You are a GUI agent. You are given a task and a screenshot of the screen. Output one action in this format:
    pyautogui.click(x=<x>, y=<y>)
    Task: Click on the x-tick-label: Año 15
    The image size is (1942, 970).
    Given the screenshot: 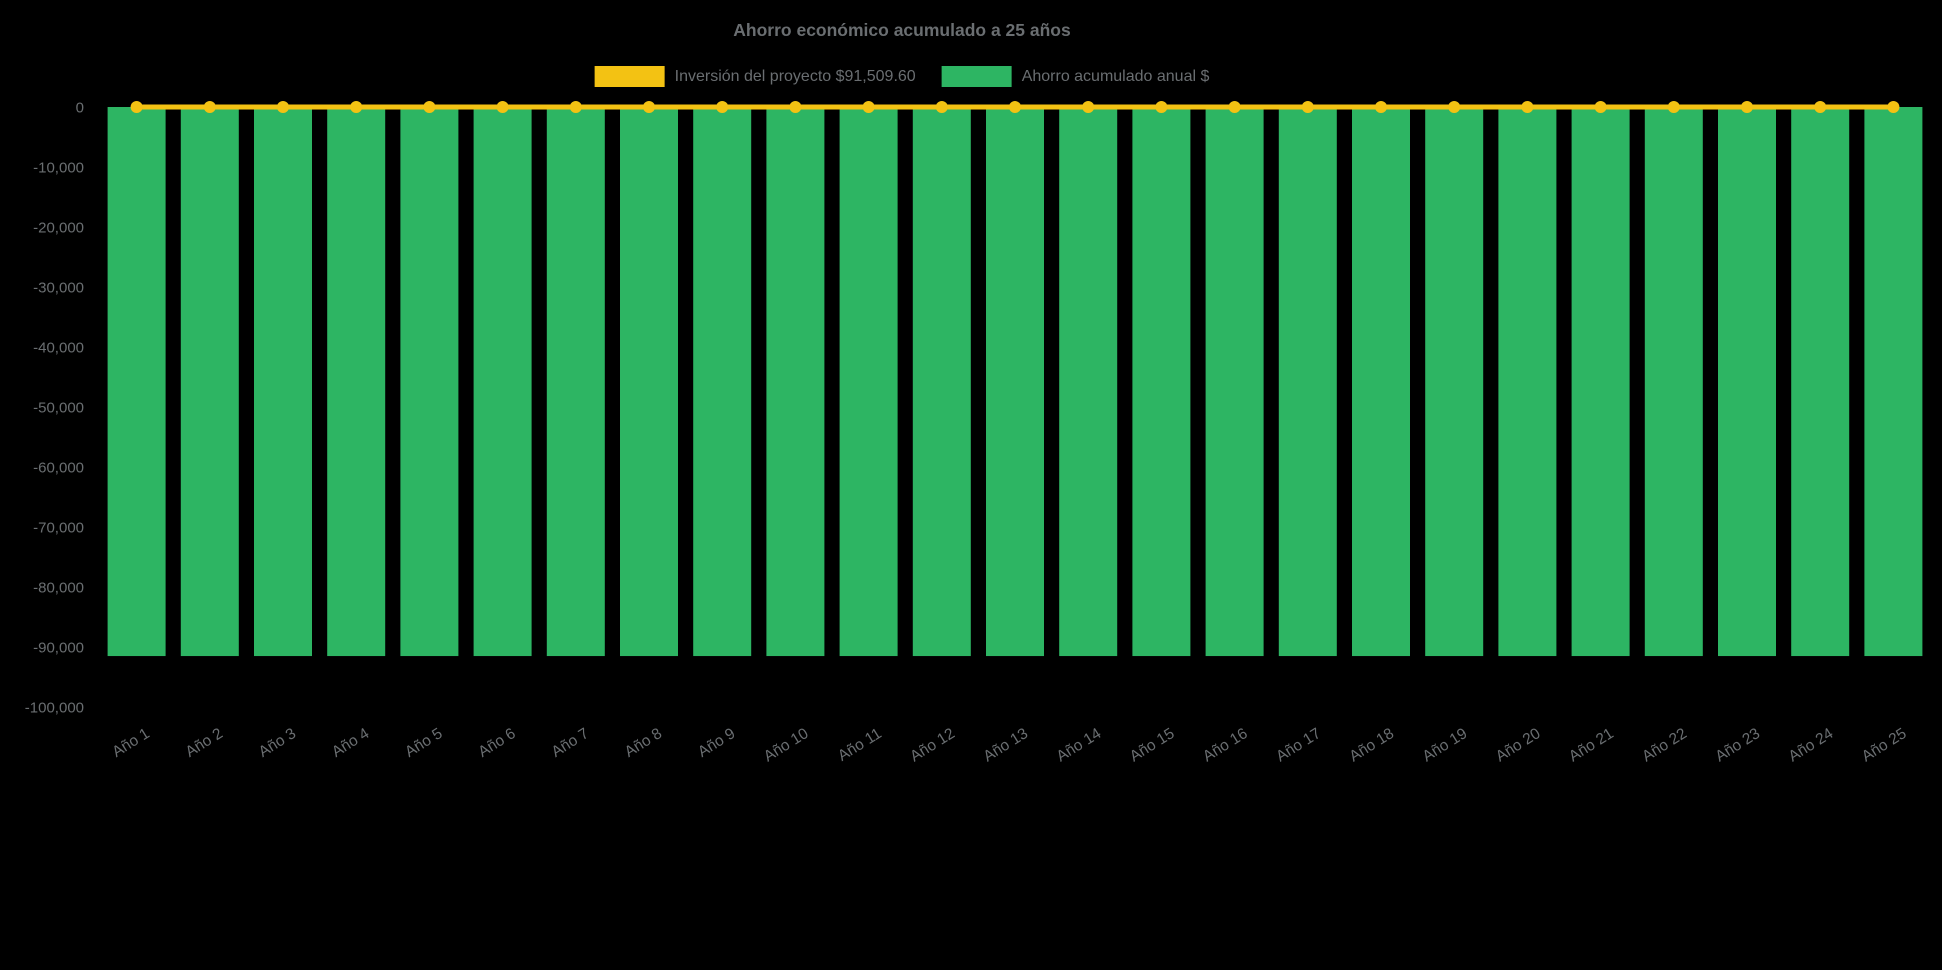 What is the action you would take?
    pyautogui.click(x=1152, y=745)
    